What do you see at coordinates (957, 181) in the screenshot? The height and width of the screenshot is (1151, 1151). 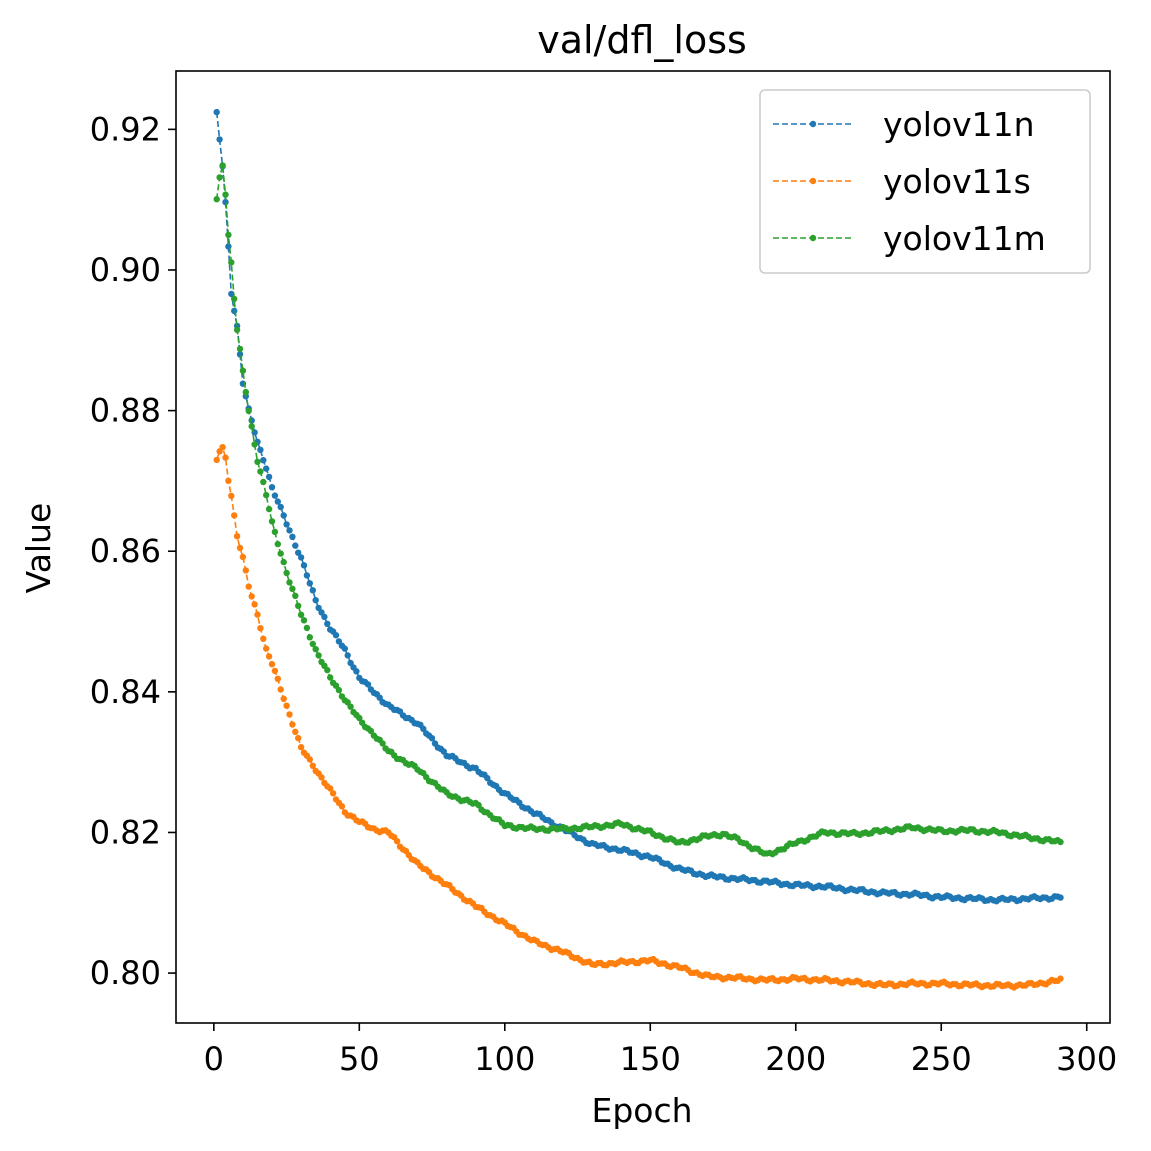 I see `legend-label: yolov11s` at bounding box center [957, 181].